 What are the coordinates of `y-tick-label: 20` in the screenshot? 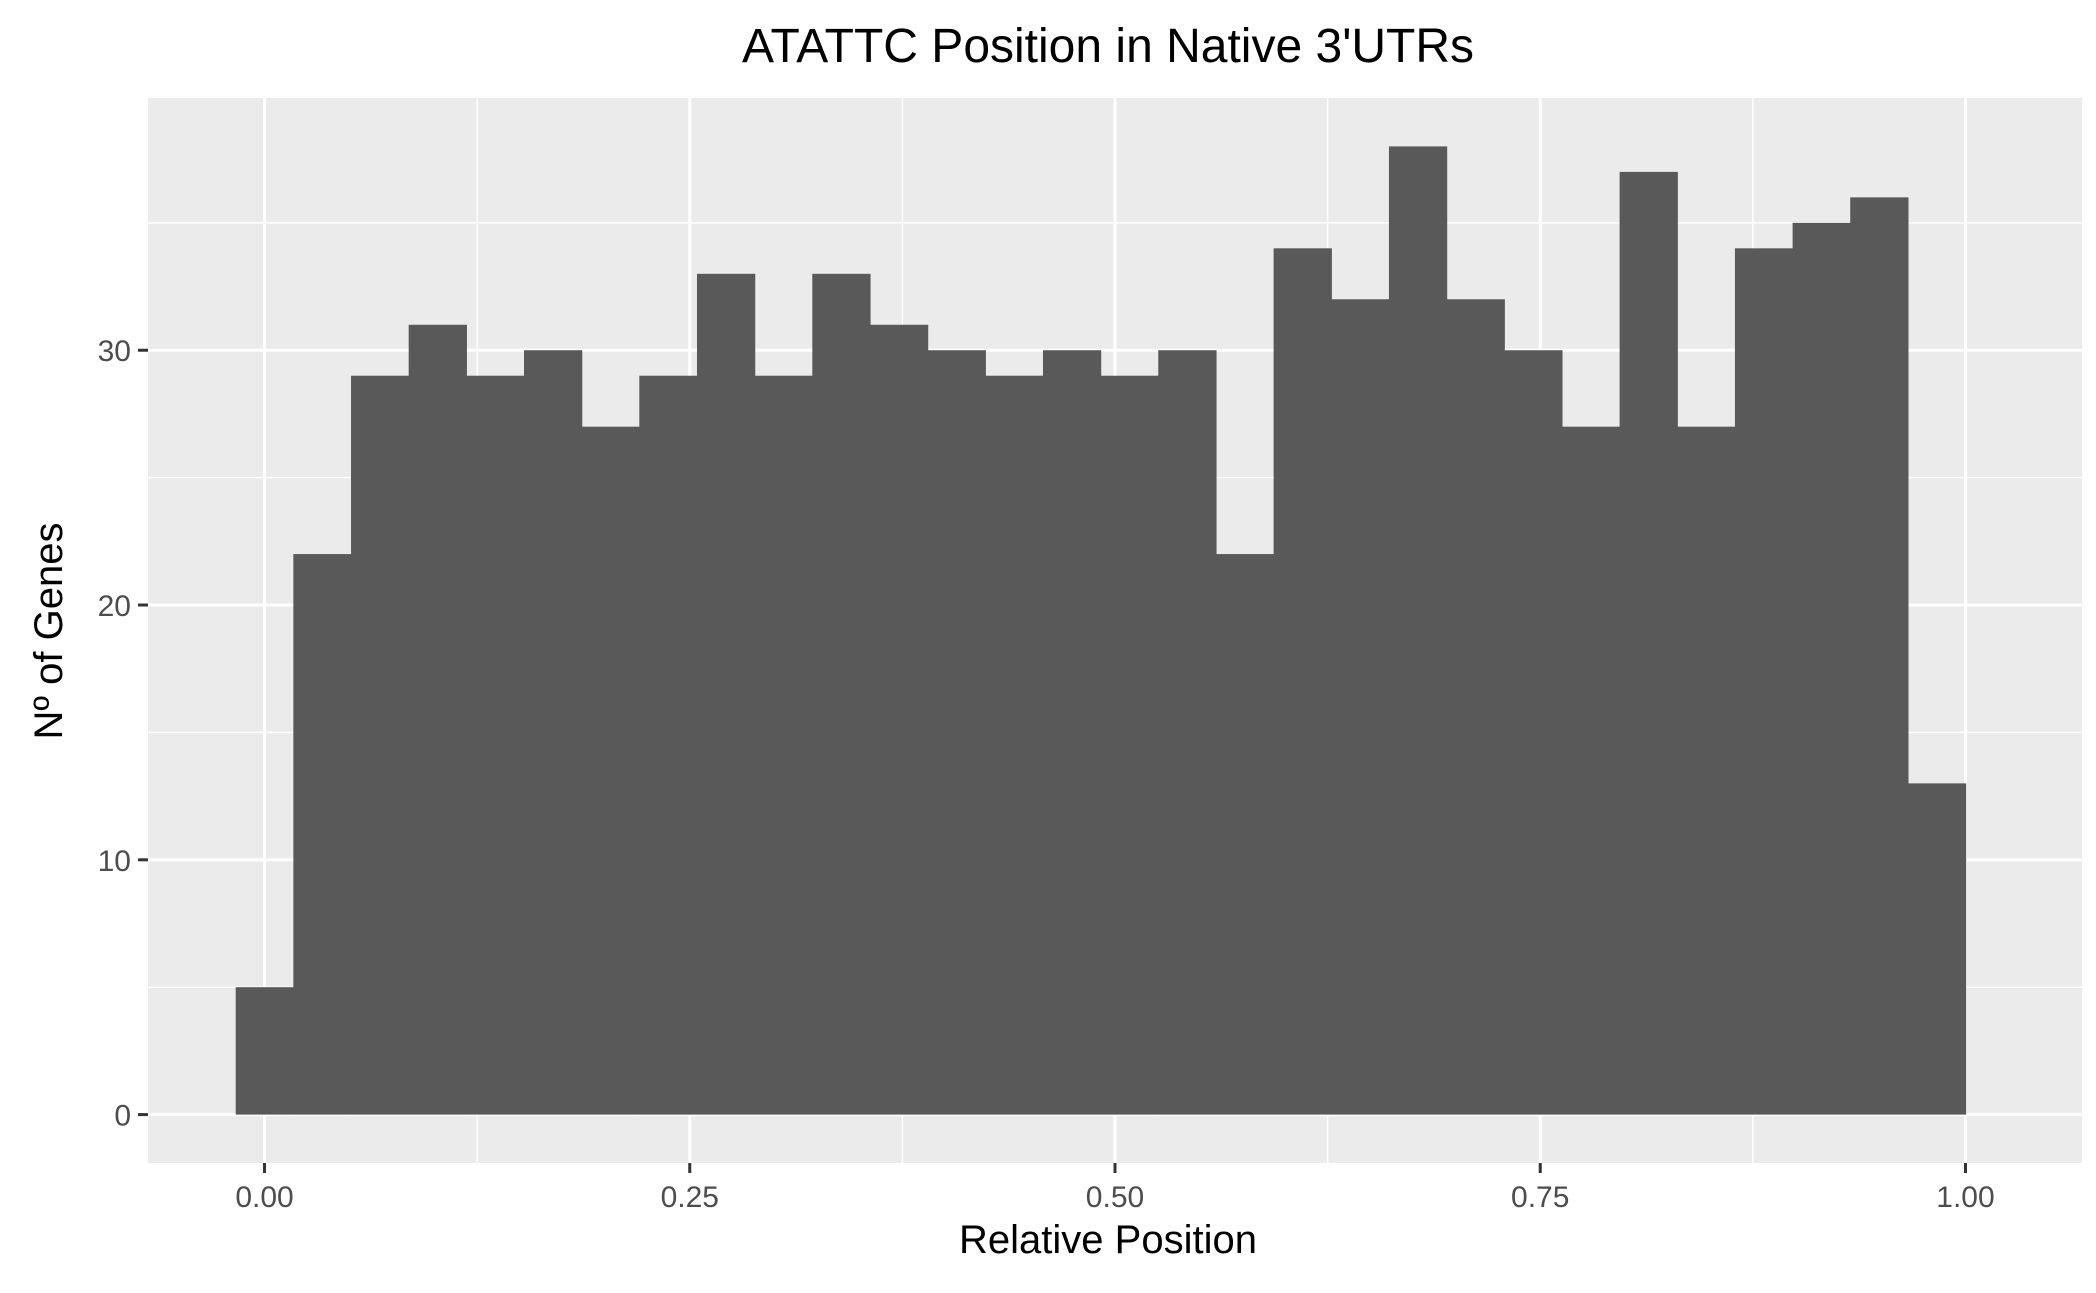 It's located at (114, 606).